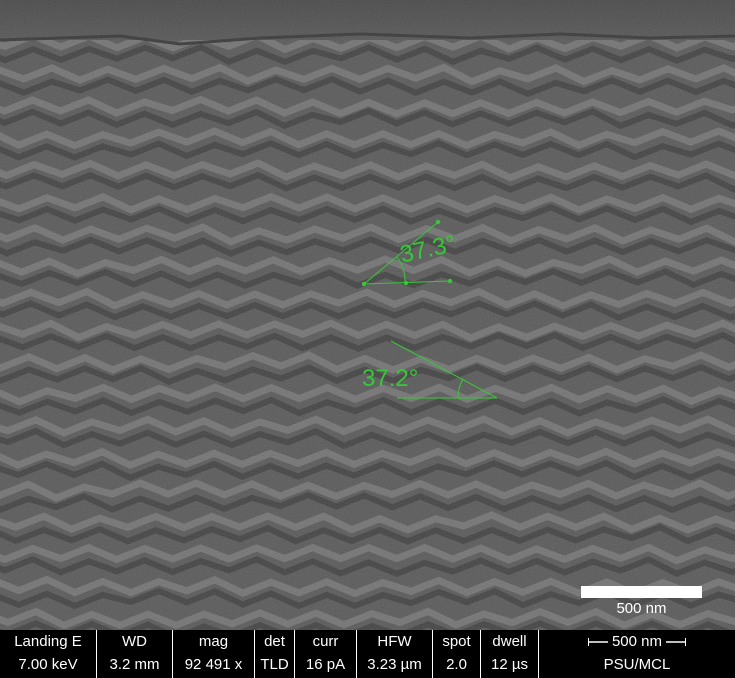 The width and height of the screenshot is (735, 678). Describe the element at coordinates (407, 253) in the screenshot. I see `angle-measurement-upper` at that location.